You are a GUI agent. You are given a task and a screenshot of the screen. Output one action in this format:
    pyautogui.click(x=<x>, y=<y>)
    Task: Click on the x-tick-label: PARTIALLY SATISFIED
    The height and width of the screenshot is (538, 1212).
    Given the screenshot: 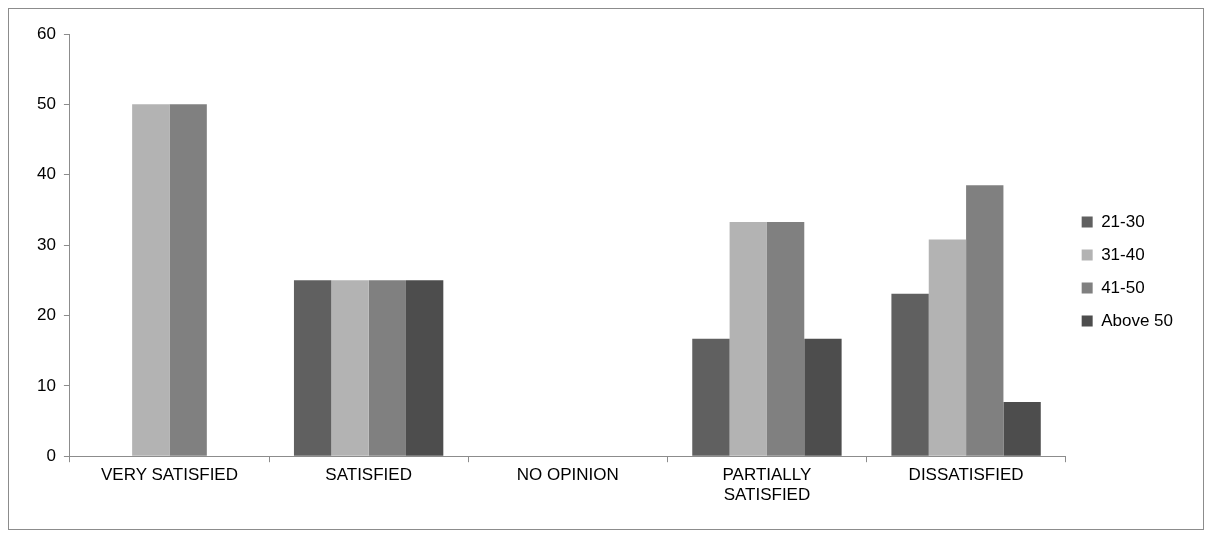 What is the action you would take?
    pyautogui.click(x=767, y=485)
    